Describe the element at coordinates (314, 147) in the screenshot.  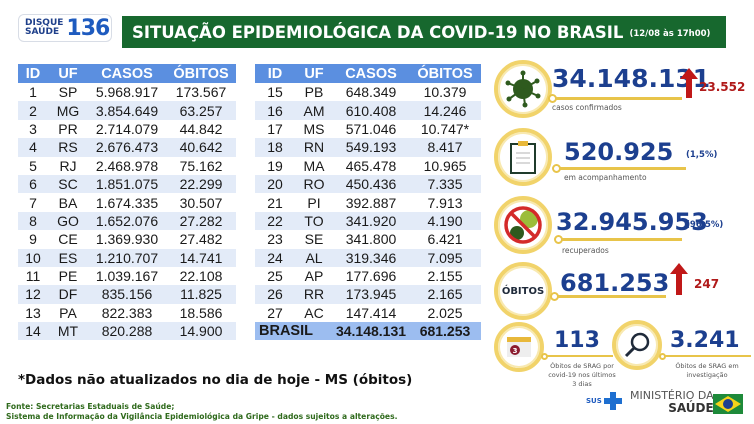
I see `cell-uf: RN` at that location.